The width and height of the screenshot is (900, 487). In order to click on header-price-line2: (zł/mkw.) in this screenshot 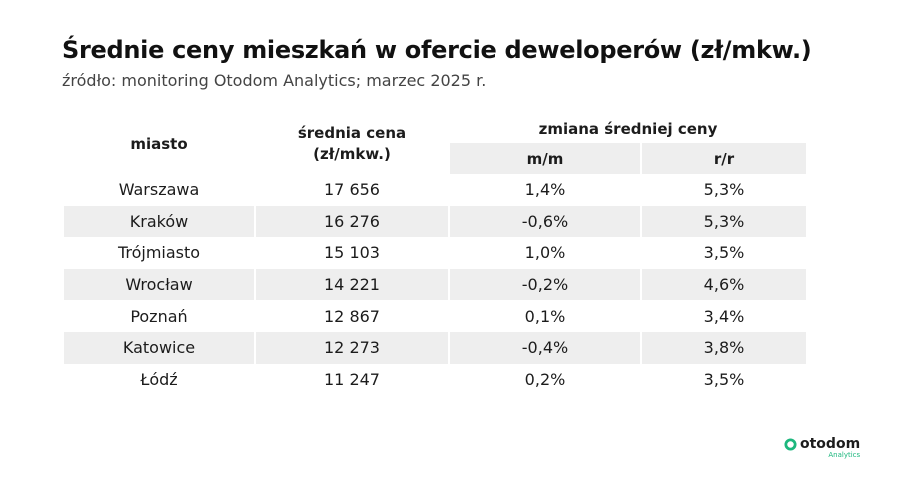, I will do `click(352, 154)`.